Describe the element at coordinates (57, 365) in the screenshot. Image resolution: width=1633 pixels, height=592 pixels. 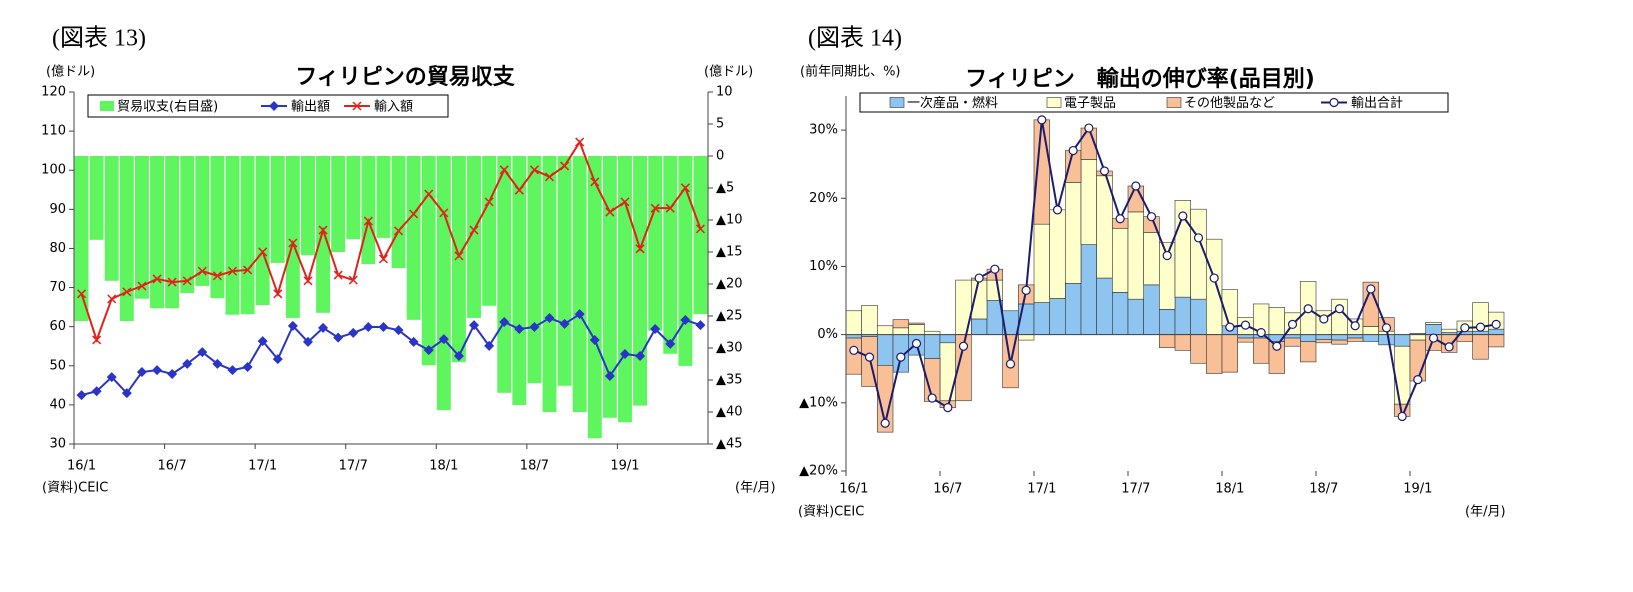
I see `y-tick-label: 50` at that location.